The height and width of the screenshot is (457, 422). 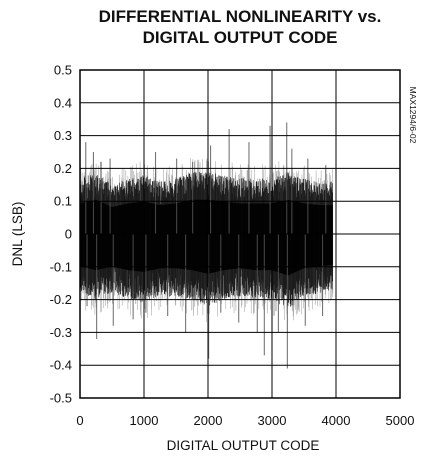 I want to click on x-axis-label: DIGITAL OUTPUT CODE, so click(x=243, y=445).